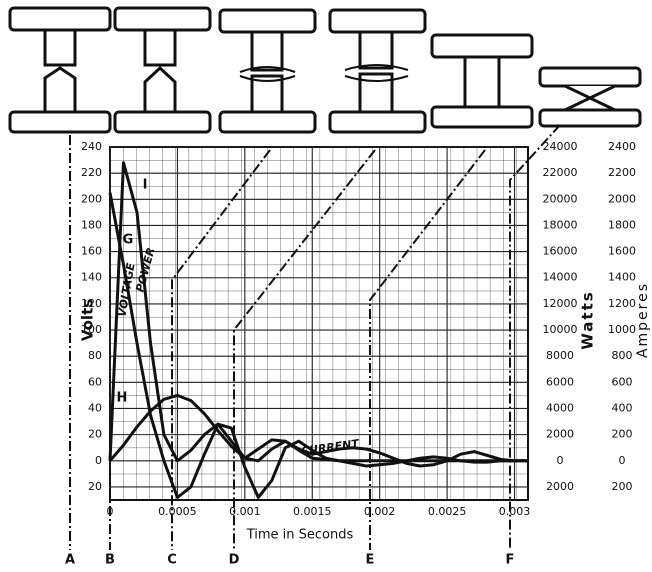 Image resolution: width=652 pixels, height=572 pixels. Describe the element at coordinates (622, 303) in the screenshot. I see `y3-tick-label: 1200` at that location.